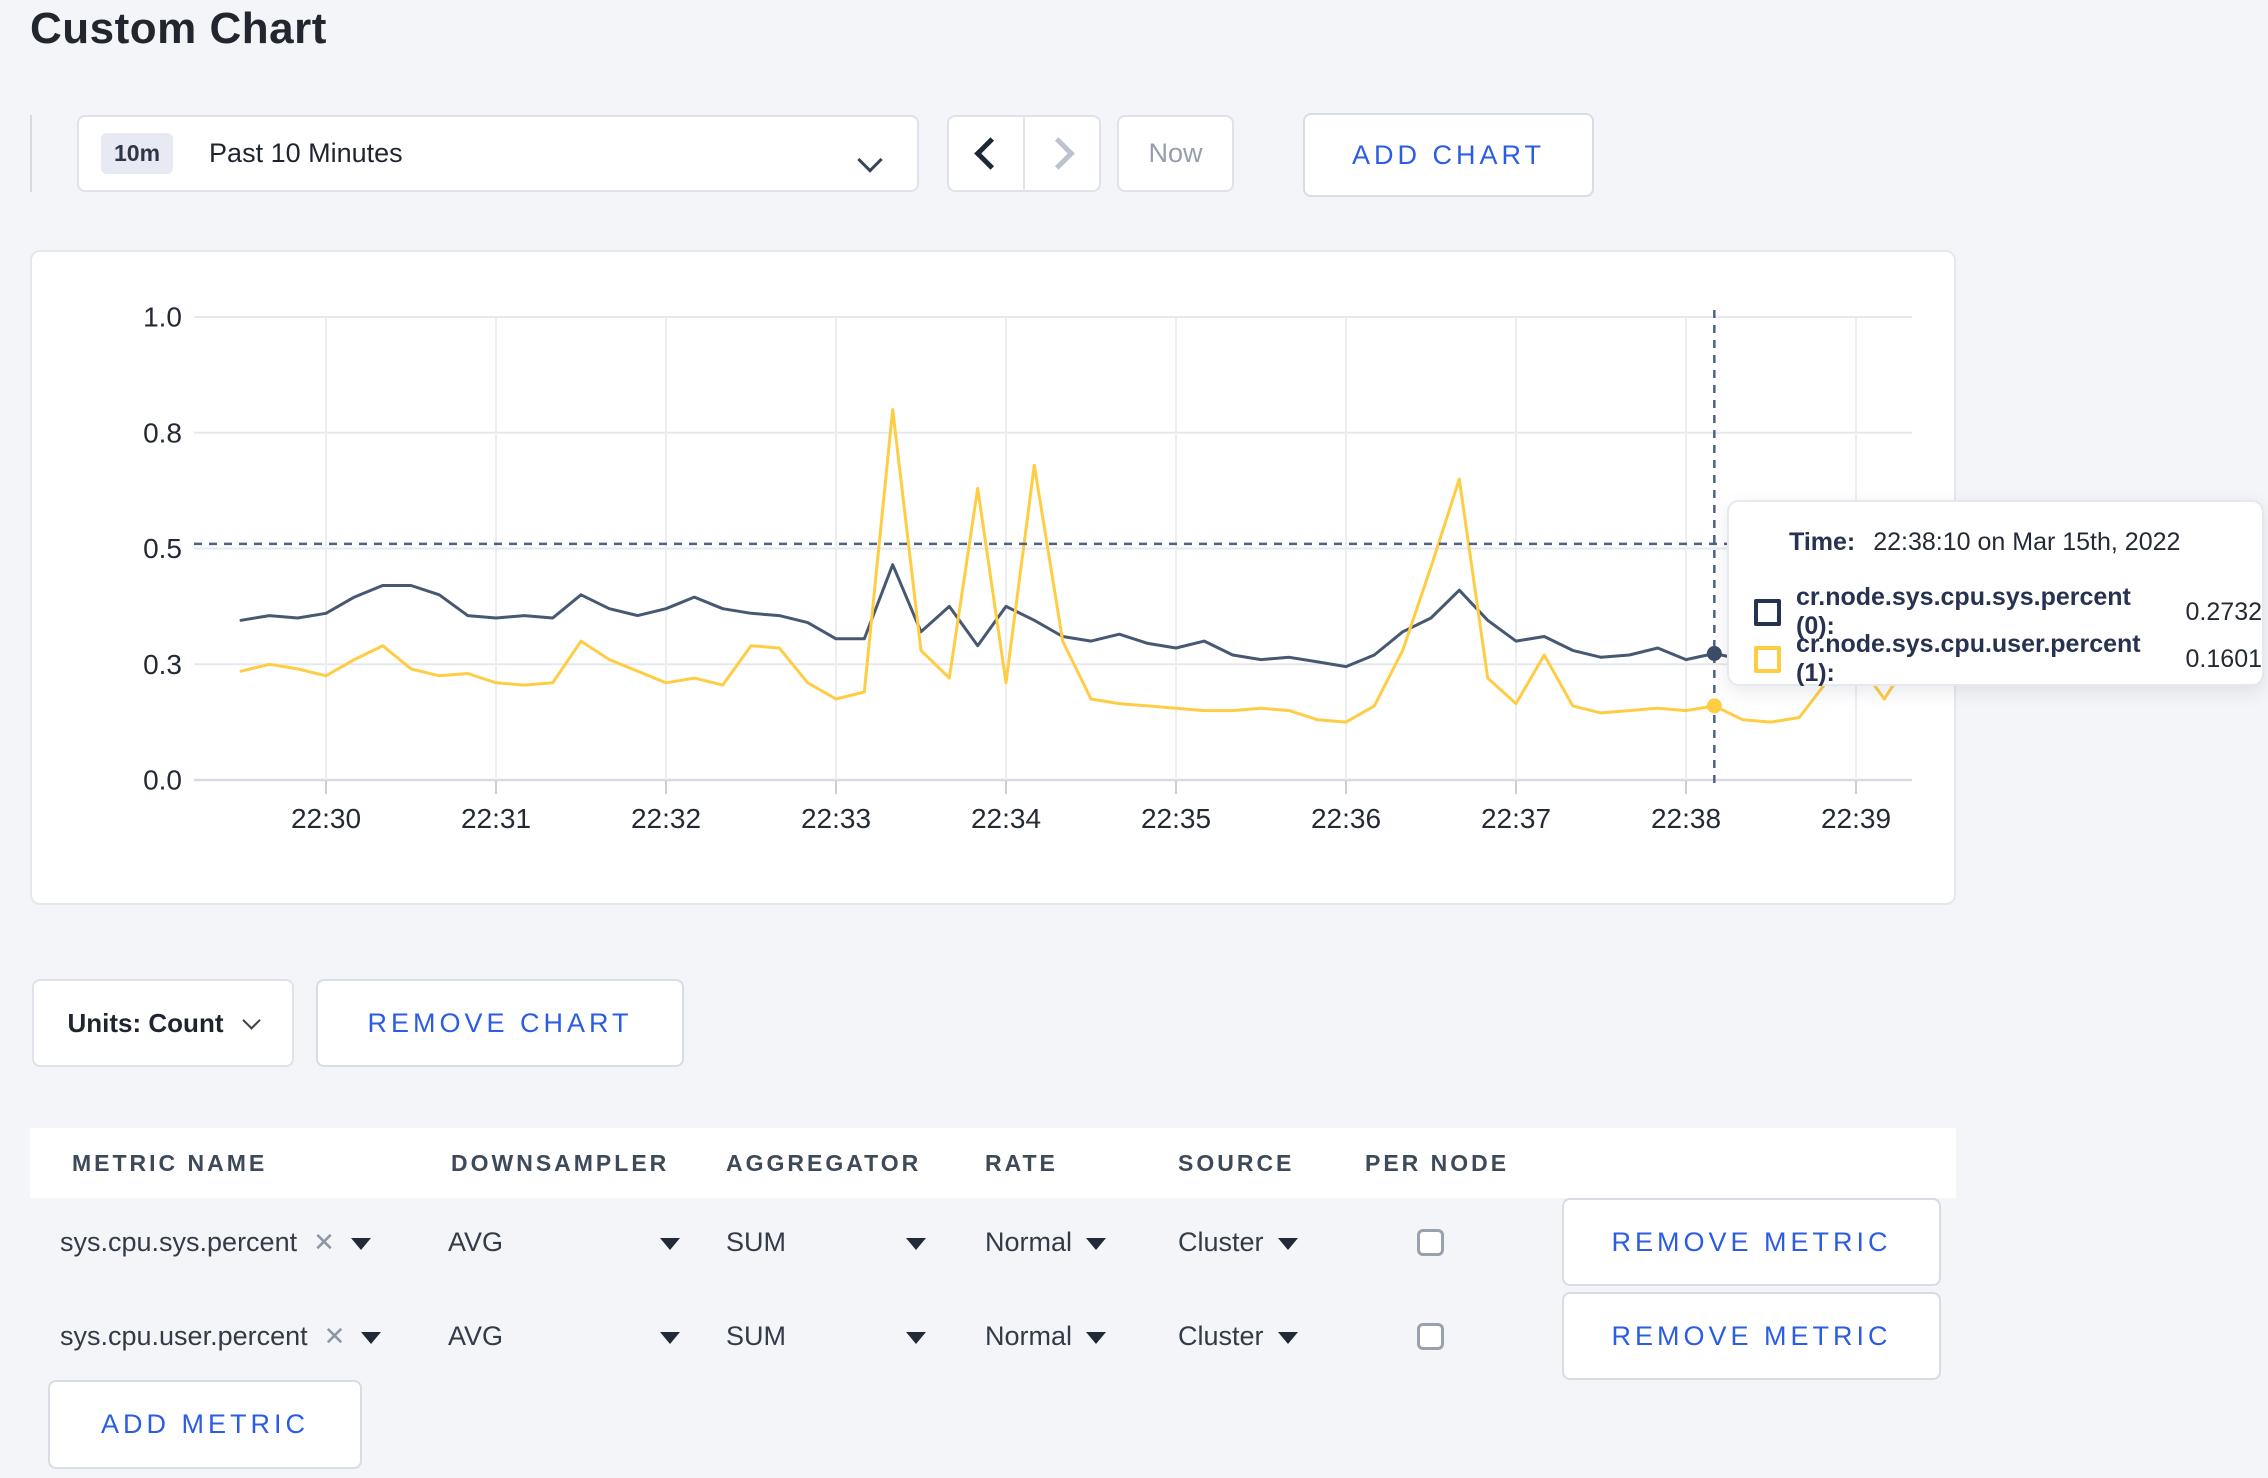 The width and height of the screenshot is (2268, 1478). Describe the element at coordinates (170, 1162) in the screenshot. I see `column-header-metric-name: METRIC NAME` at that location.